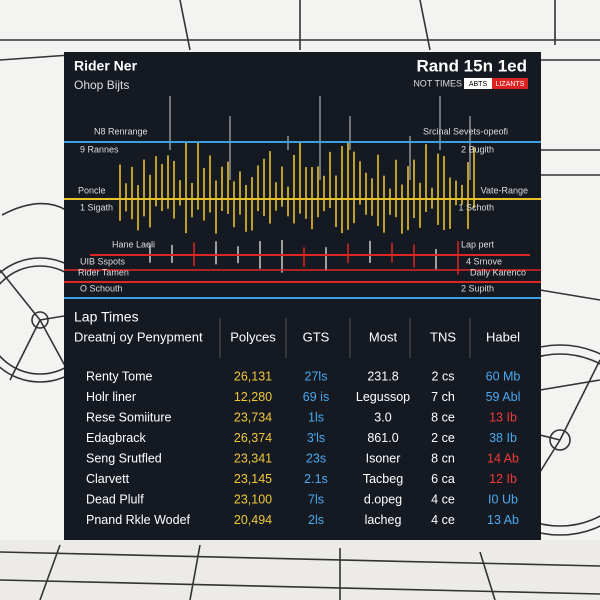 The width and height of the screenshot is (600, 600). I want to click on cell: lacheg, so click(383, 520).